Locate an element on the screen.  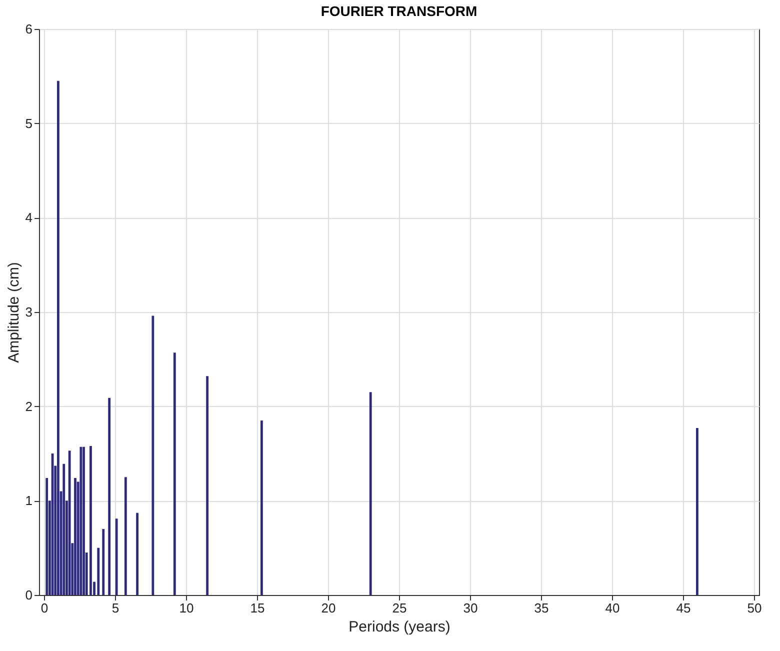
x-tick-label: 35 is located at coordinates (541, 608).